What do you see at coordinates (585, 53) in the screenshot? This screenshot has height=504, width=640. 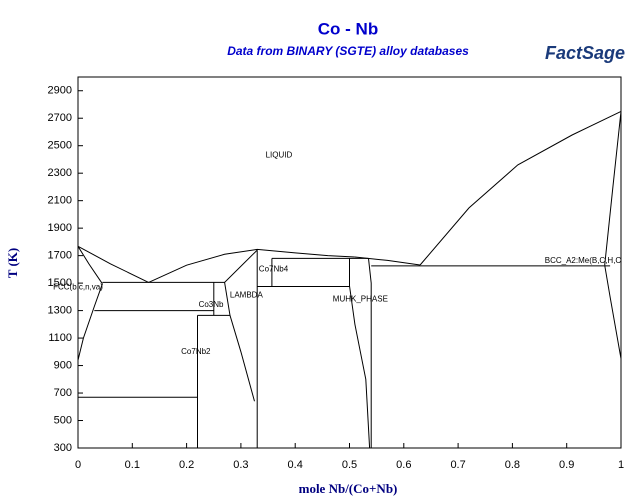 I see `logo: FactSage` at bounding box center [585, 53].